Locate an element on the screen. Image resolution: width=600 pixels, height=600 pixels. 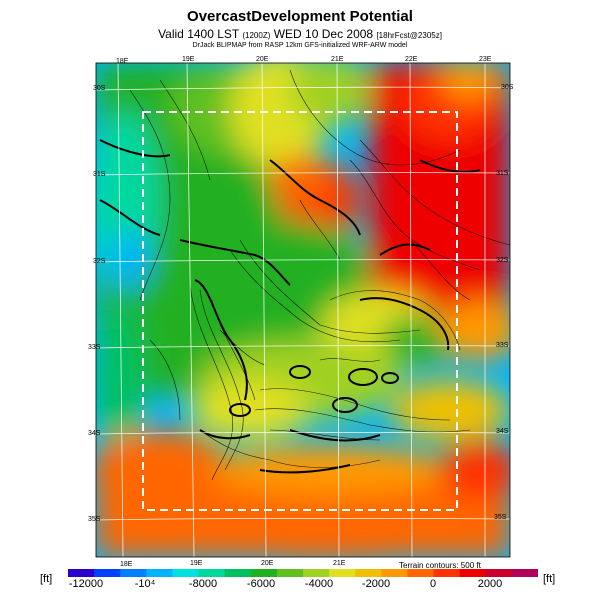
colorbar-tick: -8000 is located at coordinates (203, 584).